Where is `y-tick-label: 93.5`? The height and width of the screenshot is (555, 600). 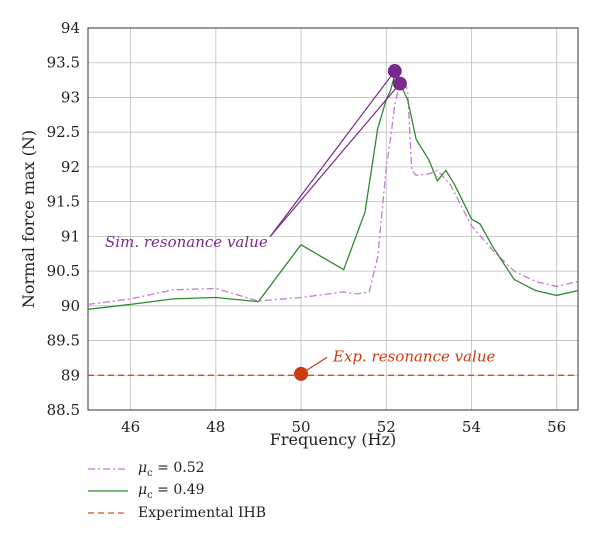 y-tick-label: 93.5 is located at coordinates (63, 63).